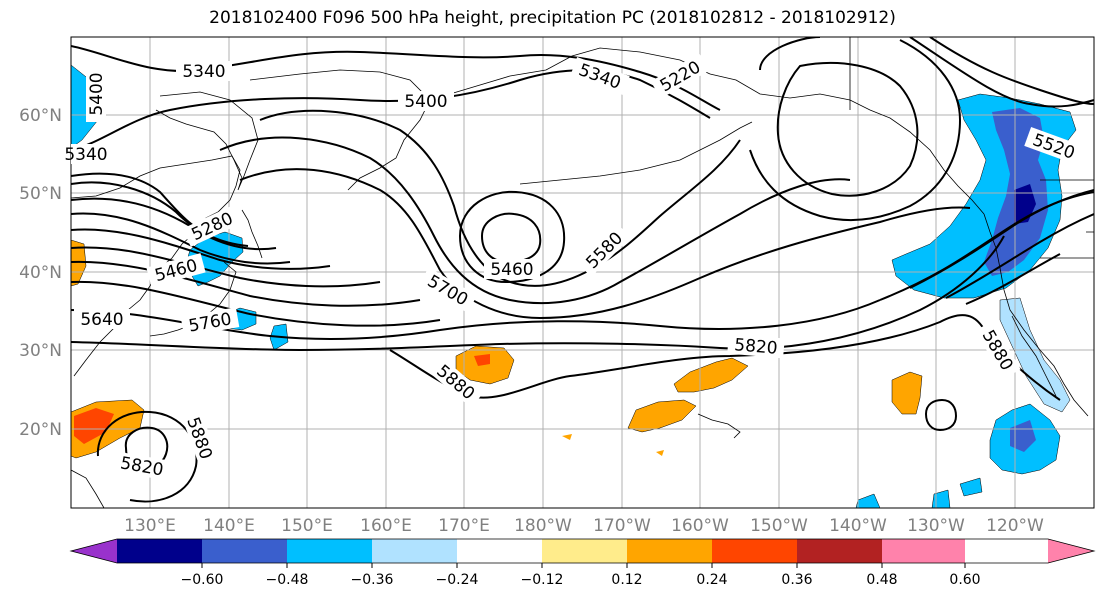 Image resolution: width=1105 pixels, height=601 pixels. What do you see at coordinates (1015, 526) in the screenshot?
I see `lon-label: 120°W` at bounding box center [1015, 526].